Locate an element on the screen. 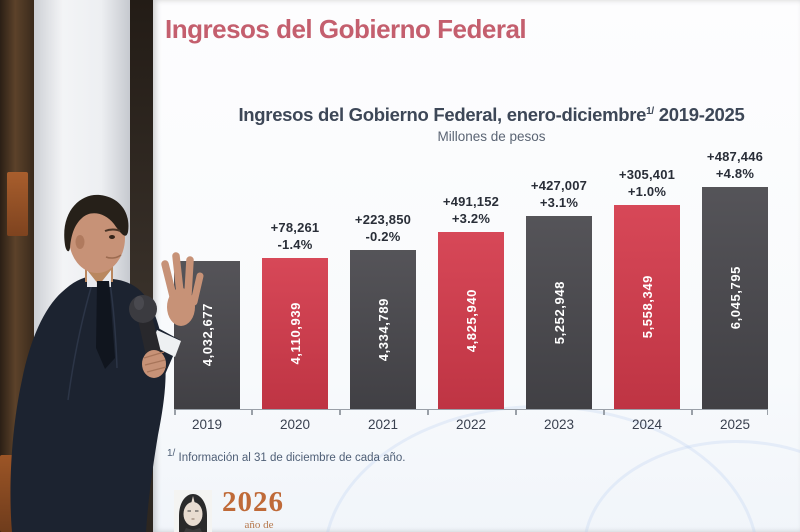  bar-value-label: 4,110,939 is located at coordinates (295, 333).